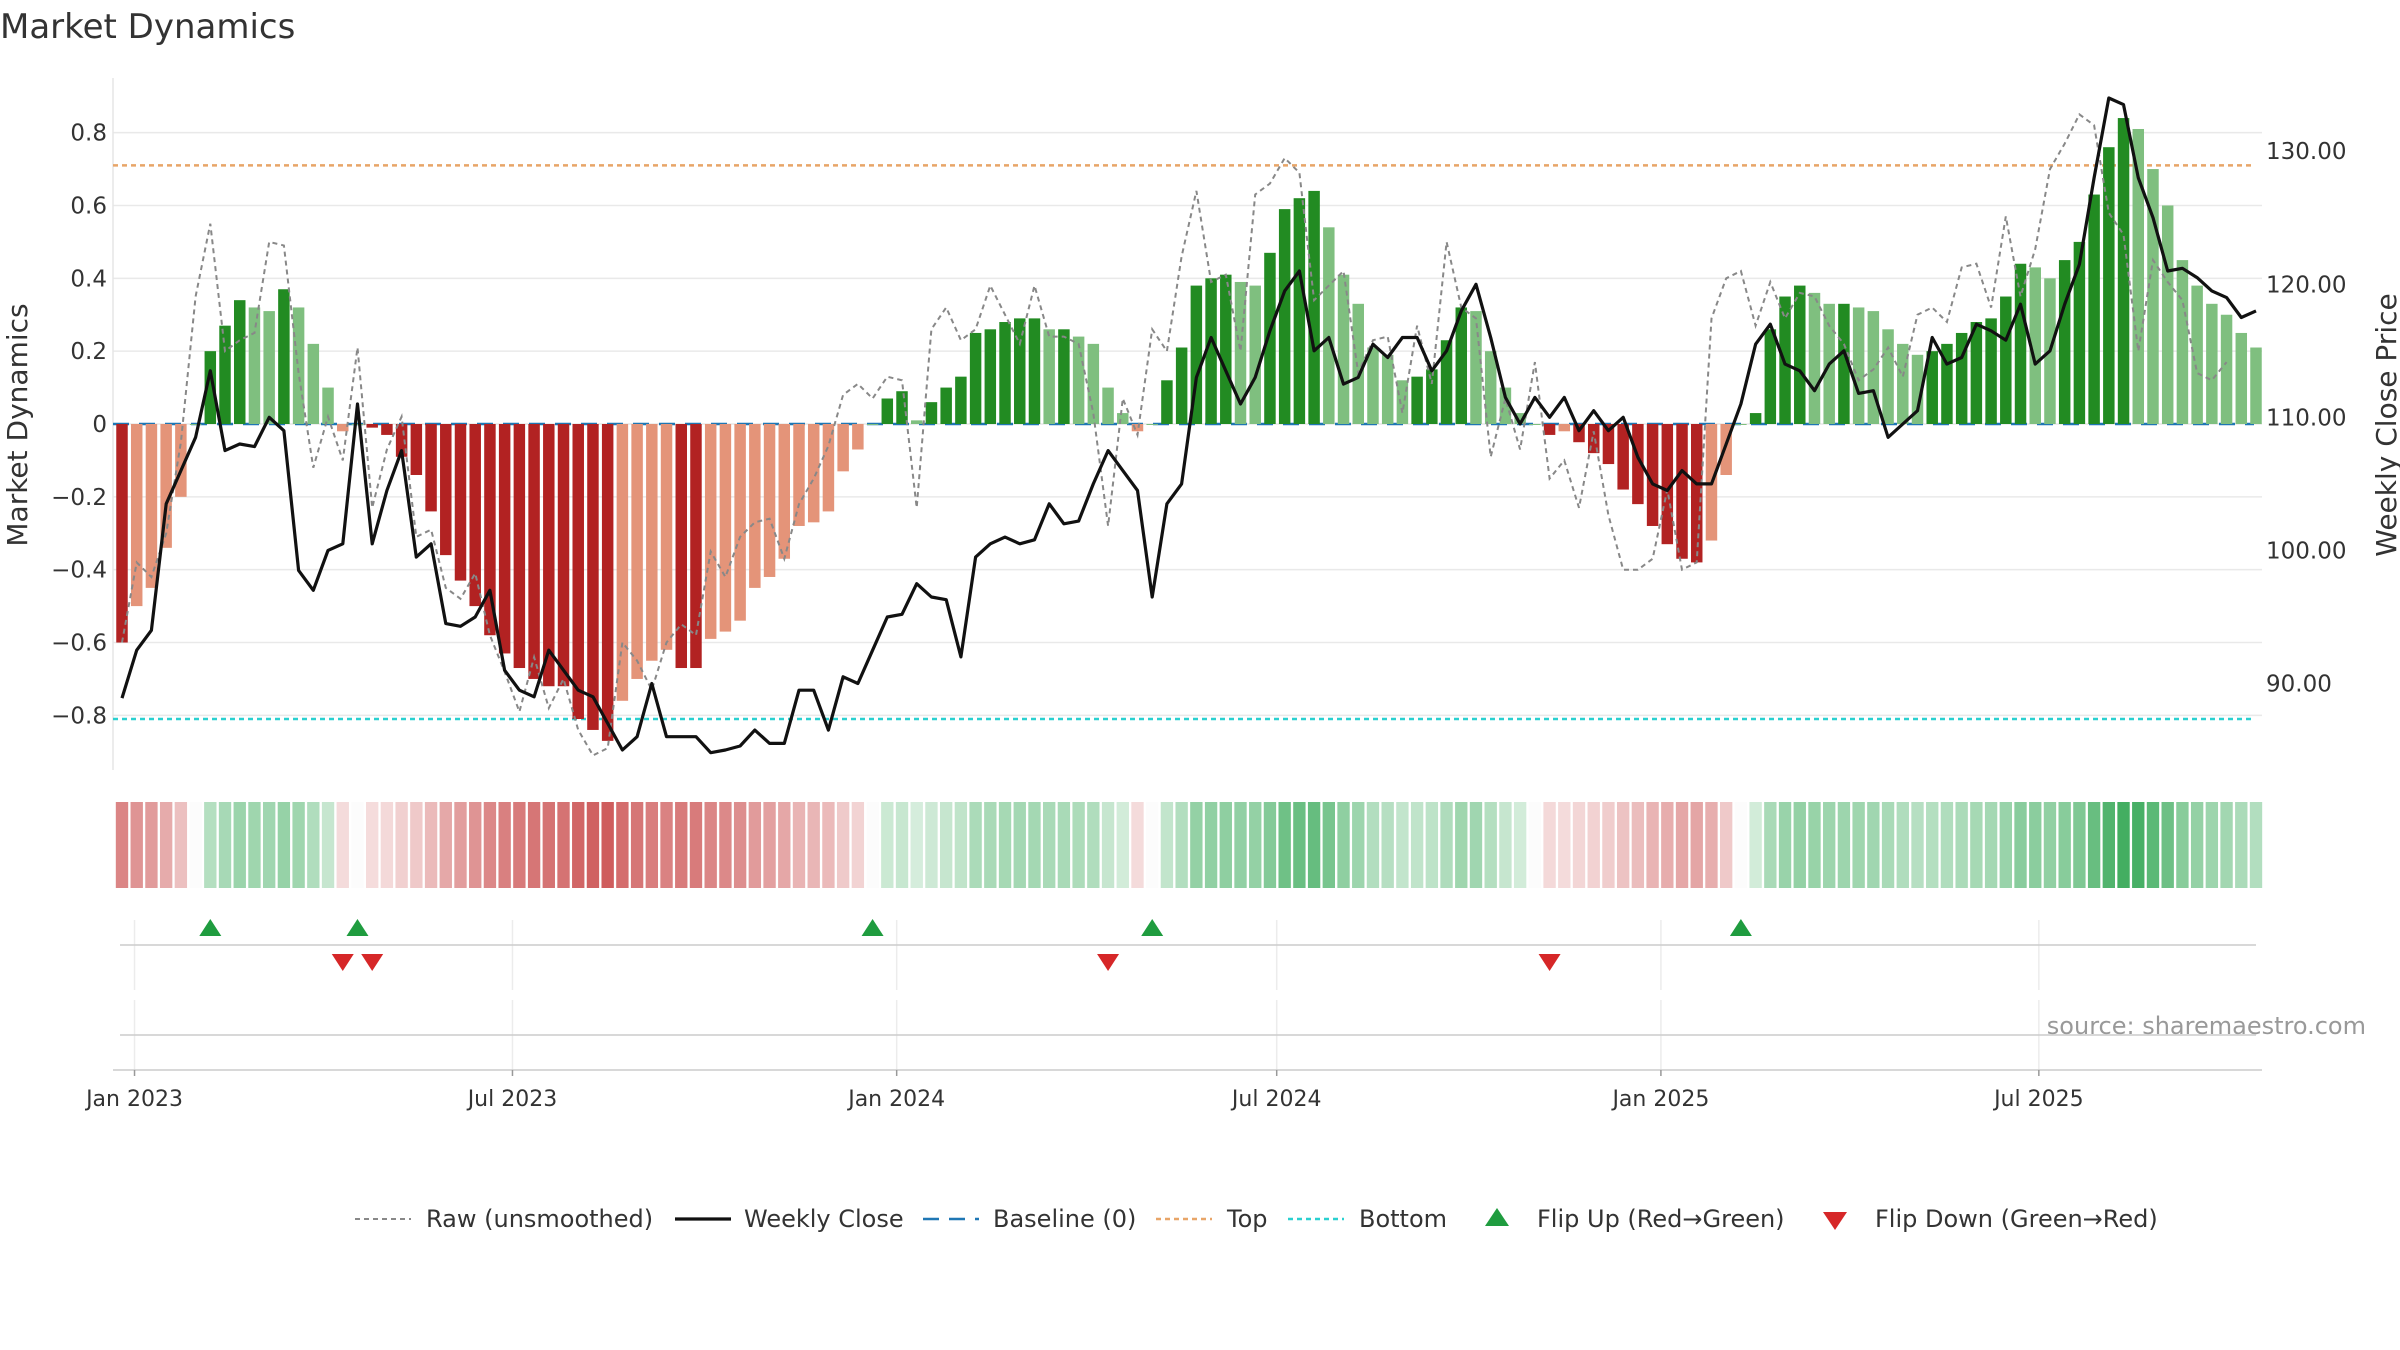 Image resolution: width=2400 pixels, height=1350 pixels. What do you see at coordinates (88, 134) in the screenshot?
I see `left-tick-label: 0.8` at bounding box center [88, 134].